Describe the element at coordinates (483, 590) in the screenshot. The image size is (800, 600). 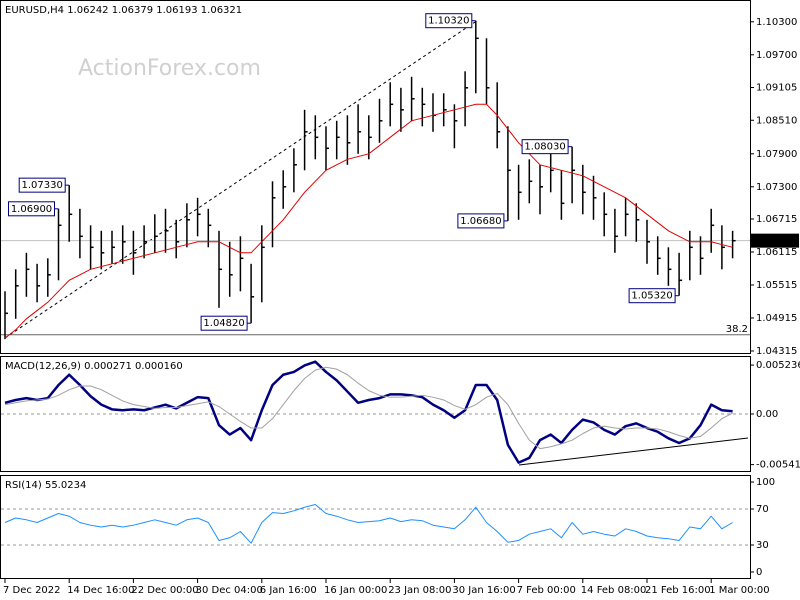
I see `x-tick-label: 30 Jan 16:00` at that location.